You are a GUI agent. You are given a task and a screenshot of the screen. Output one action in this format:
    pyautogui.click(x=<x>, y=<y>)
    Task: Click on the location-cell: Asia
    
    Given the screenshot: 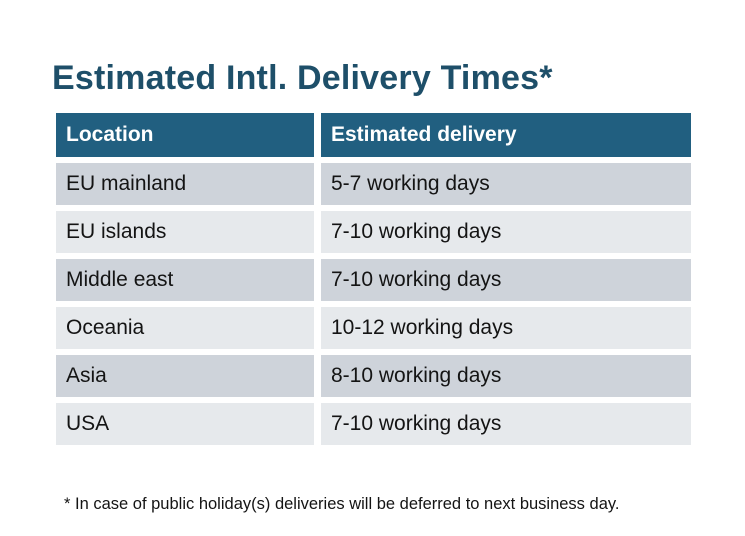 What is the action you would take?
    pyautogui.click(x=185, y=376)
    